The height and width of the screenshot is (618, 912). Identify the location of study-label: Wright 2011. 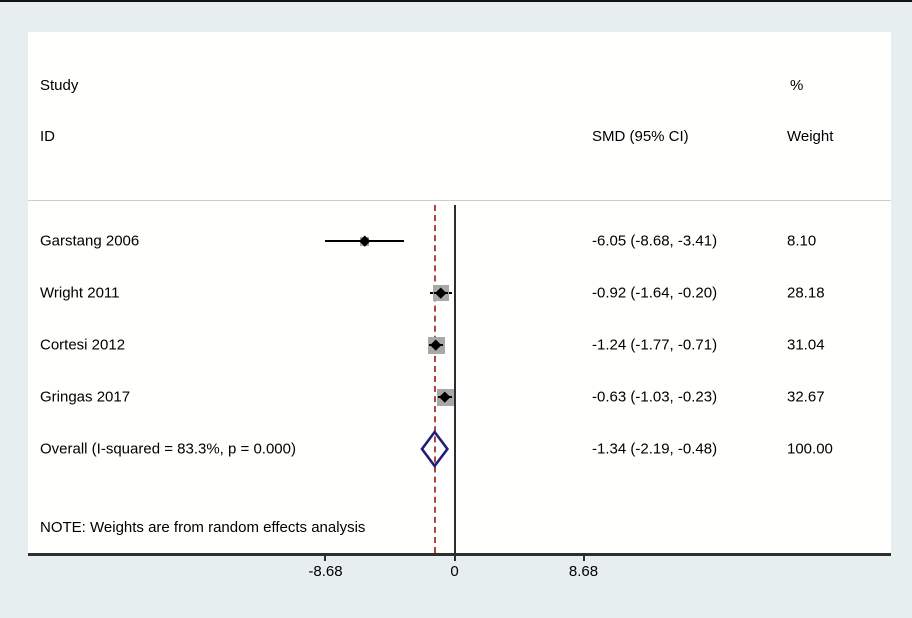
(80, 293).